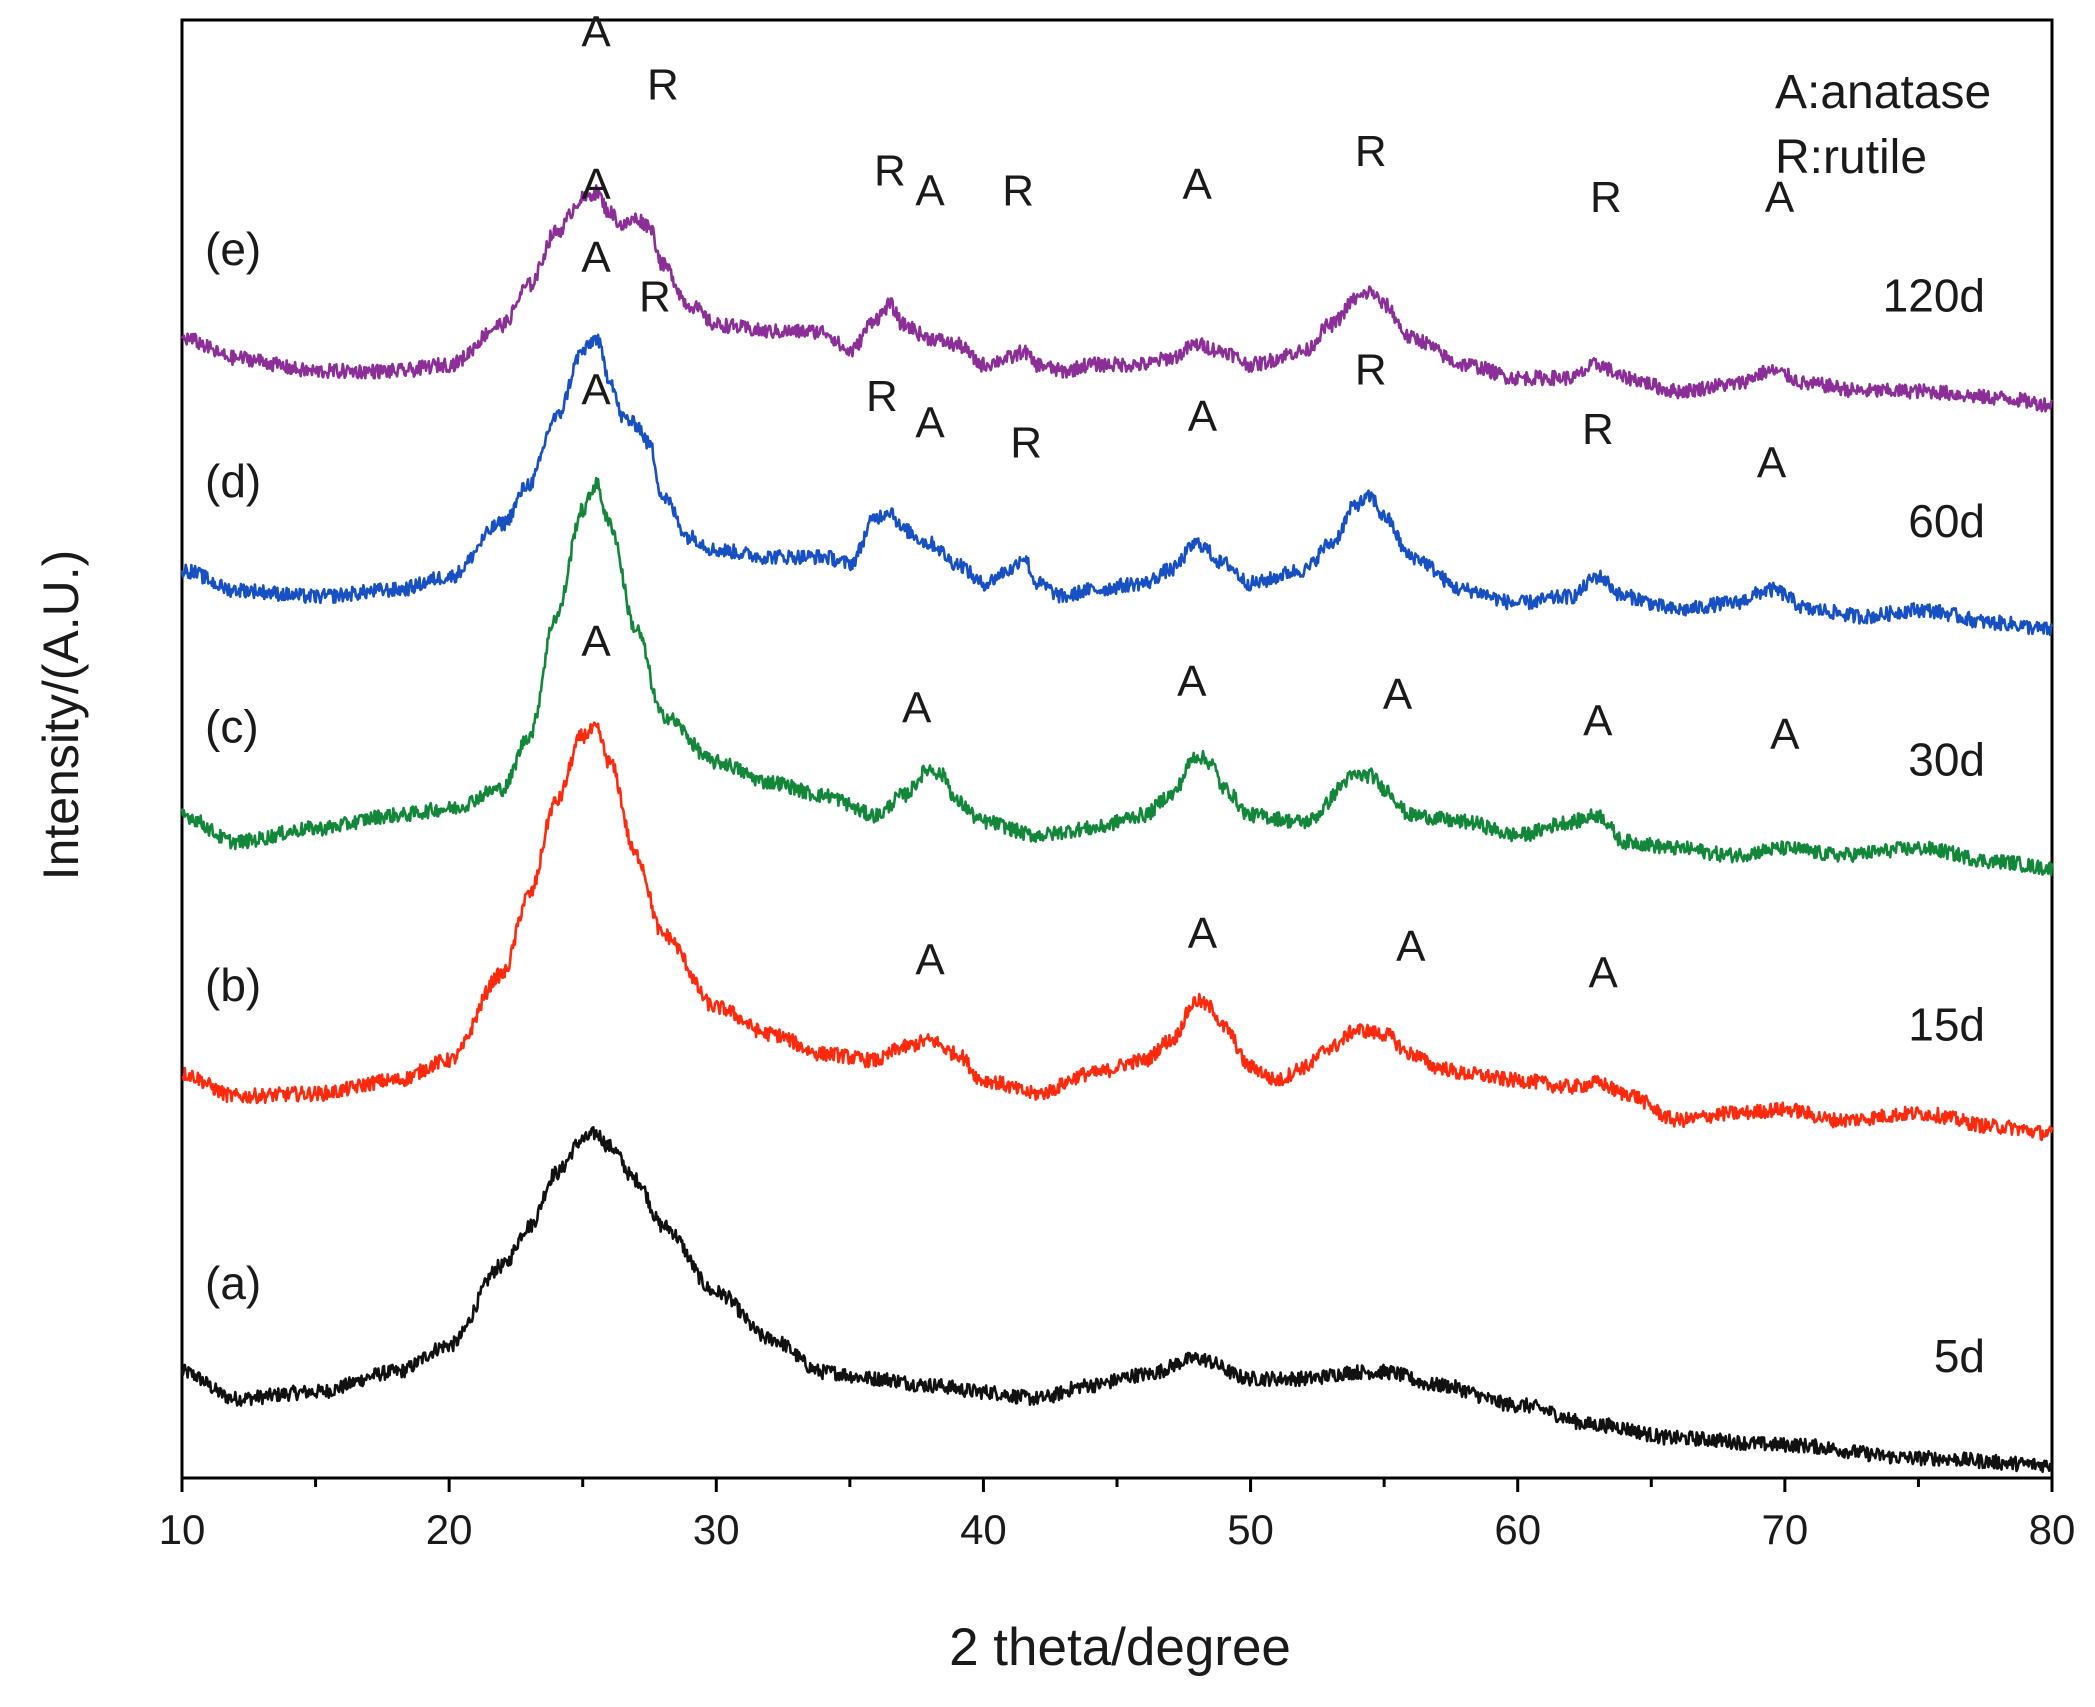  I want to click on x-tick-label: 40, so click(983, 1529).